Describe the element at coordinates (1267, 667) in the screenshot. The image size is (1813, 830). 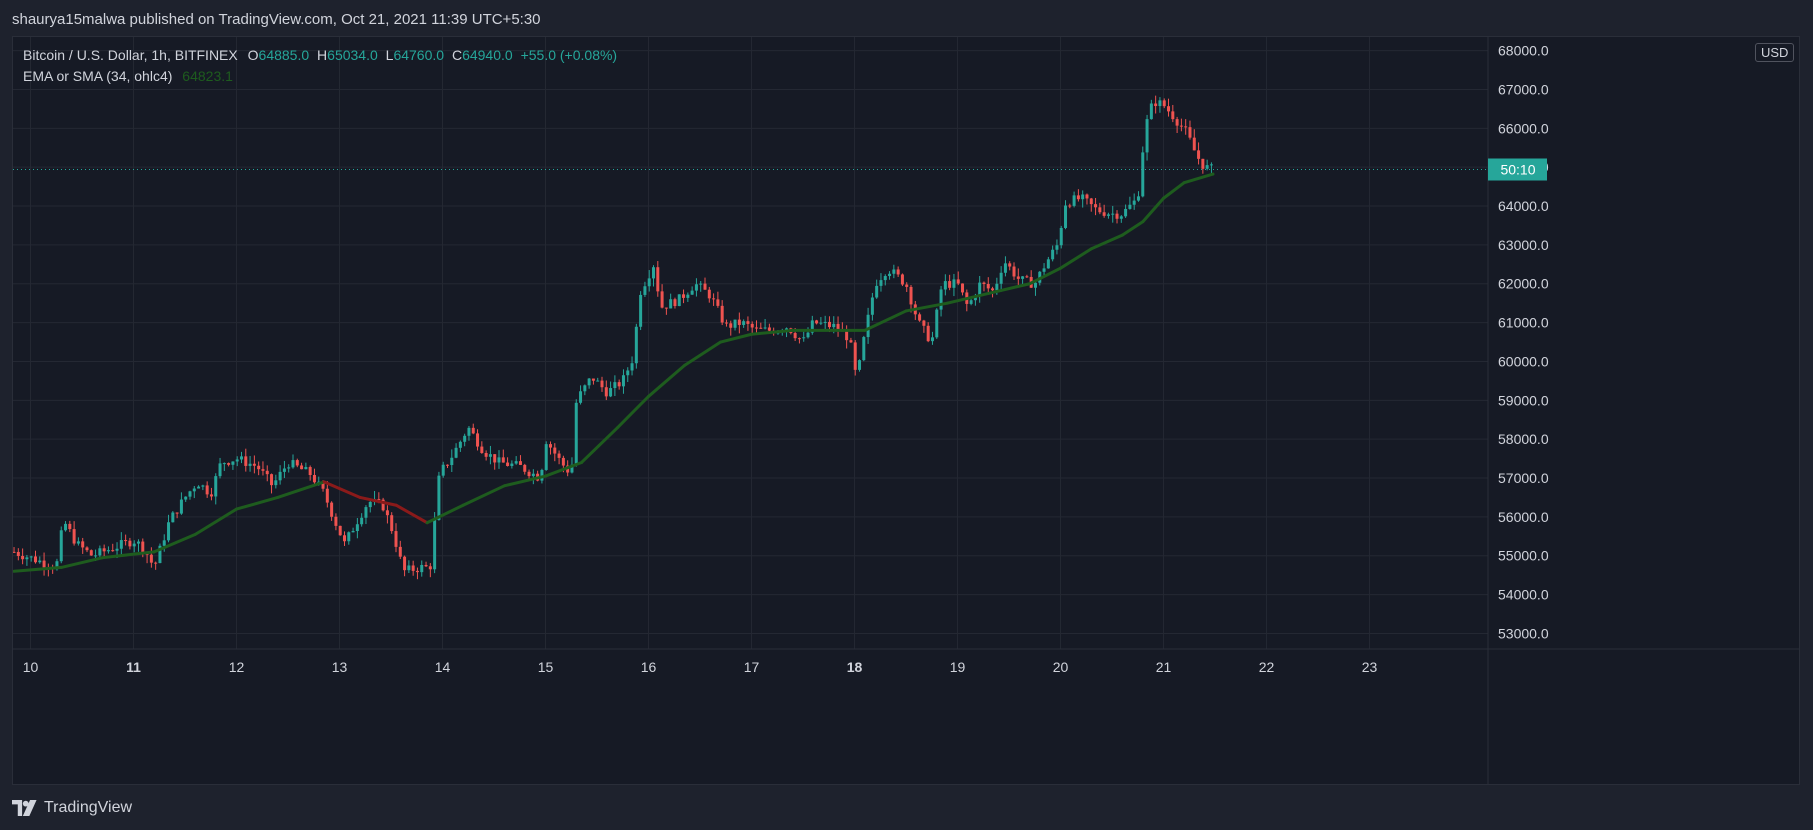
I see `x-tick-label: 22` at that location.